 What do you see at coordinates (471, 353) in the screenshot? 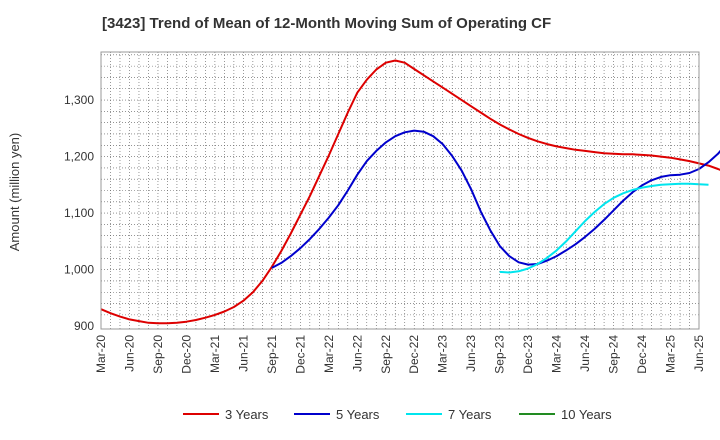
I see `x-tick-label: Jun-23` at bounding box center [471, 353].